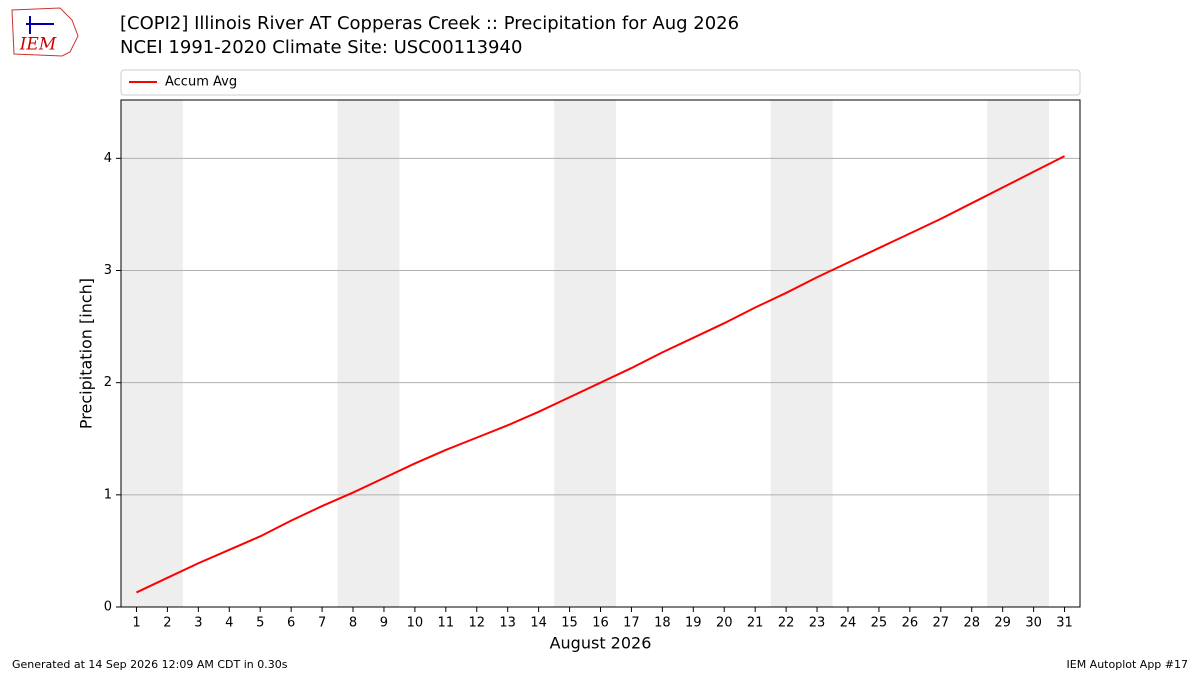  What do you see at coordinates (167, 623) in the screenshot?
I see `x-tick-label: 2` at bounding box center [167, 623].